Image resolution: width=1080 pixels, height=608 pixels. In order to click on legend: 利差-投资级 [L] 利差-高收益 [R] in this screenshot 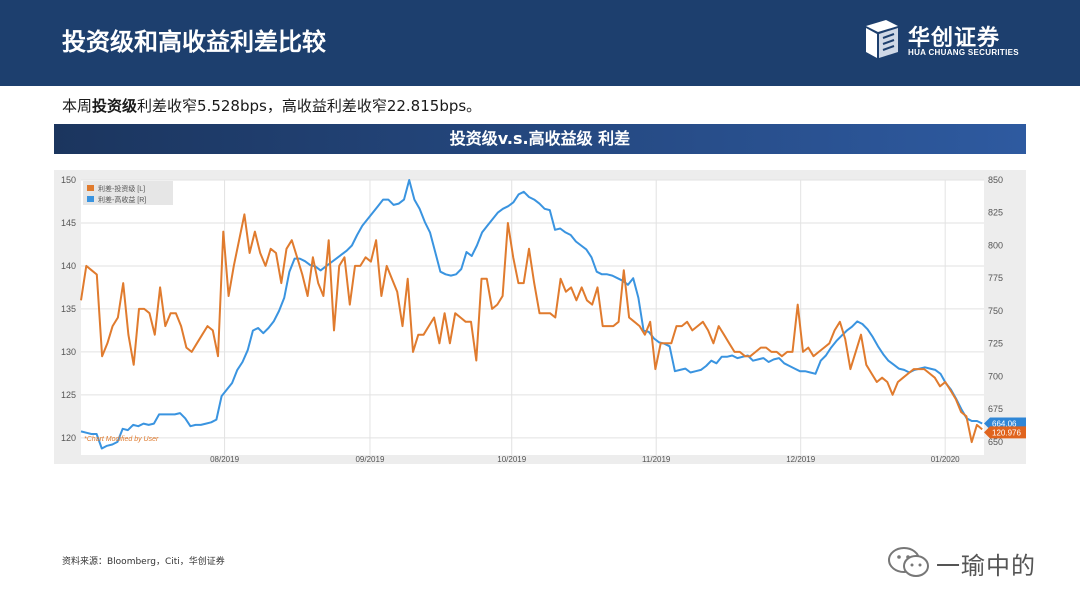, I will do `click(128, 193)`.